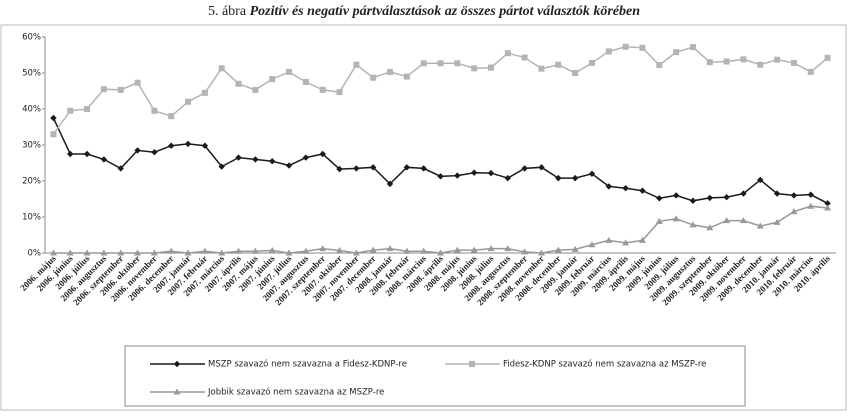  What do you see at coordinates (31, 146) in the screenshot?
I see `y-tick-label: 30%` at bounding box center [31, 146].